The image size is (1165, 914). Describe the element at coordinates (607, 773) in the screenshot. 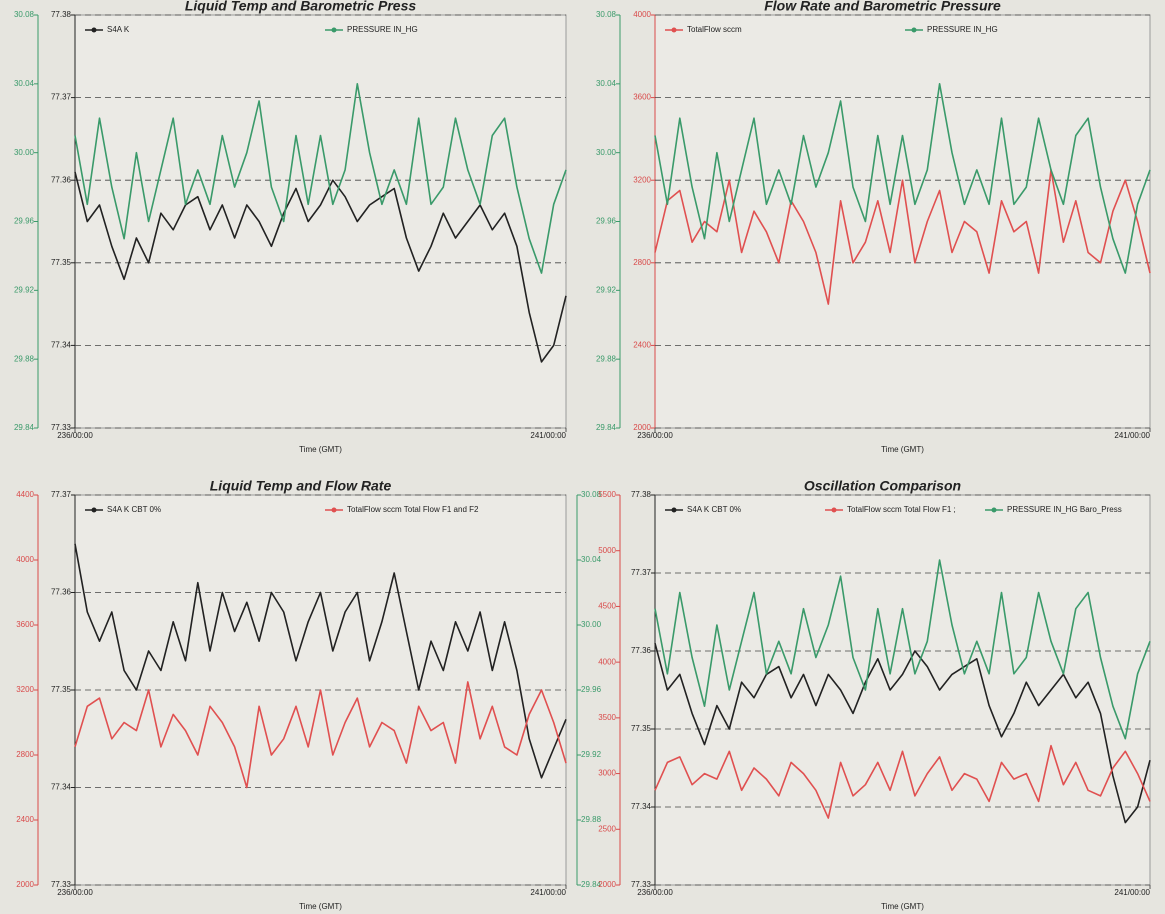

I see `y-tick-label: 3000` at that location.